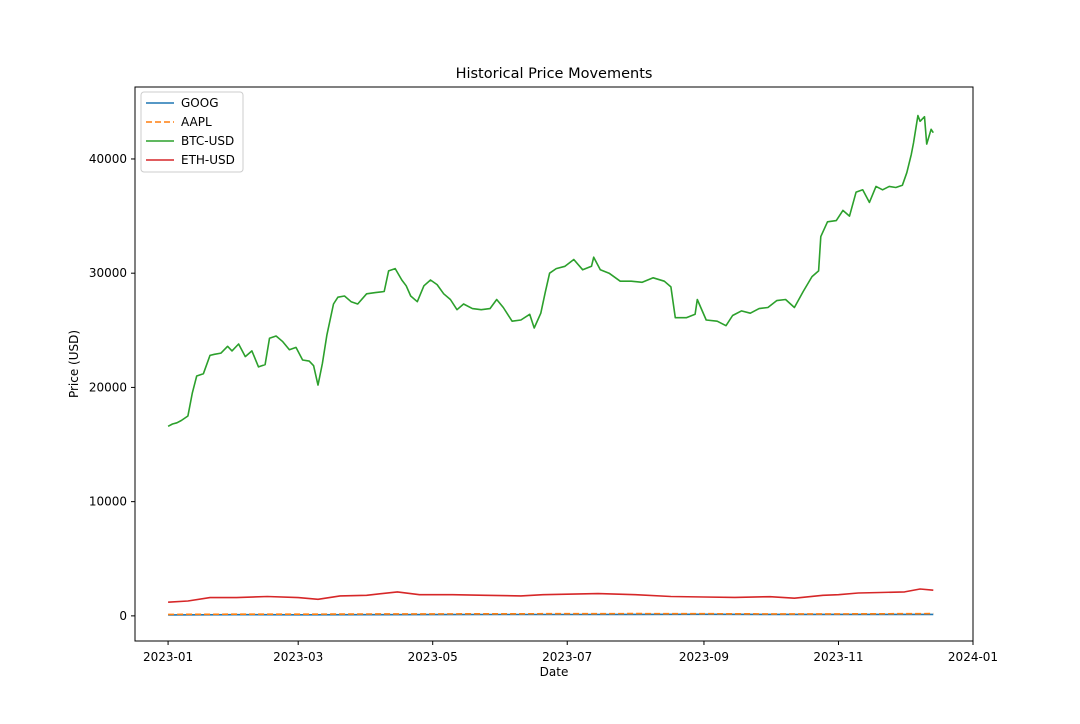 The height and width of the screenshot is (724, 1080). Describe the element at coordinates (108, 502) in the screenshot. I see `y-tick-label: 10000` at that location.